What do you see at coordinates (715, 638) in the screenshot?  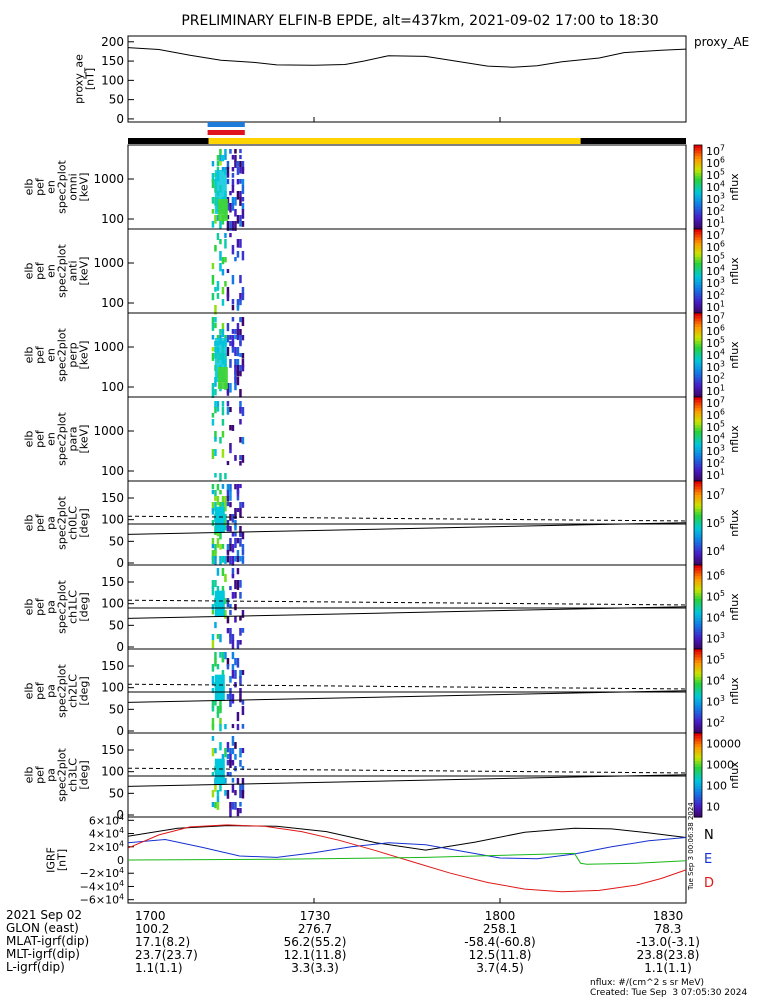 I see `pa-ch1LC-colorbar-tick: 10³` at bounding box center [715, 638].